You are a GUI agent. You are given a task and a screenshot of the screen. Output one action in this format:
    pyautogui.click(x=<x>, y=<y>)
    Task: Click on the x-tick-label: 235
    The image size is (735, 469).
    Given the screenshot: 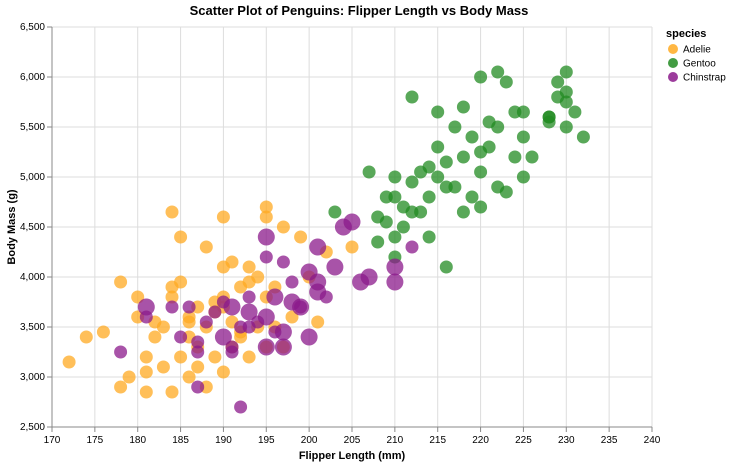 What is the action you would take?
    pyautogui.click(x=609, y=440)
    